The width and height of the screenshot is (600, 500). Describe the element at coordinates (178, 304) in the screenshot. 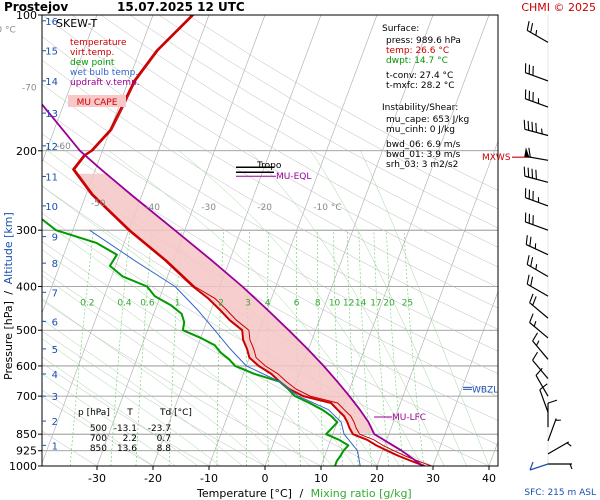

I see `mixing-ratio-label: 1` at that location.